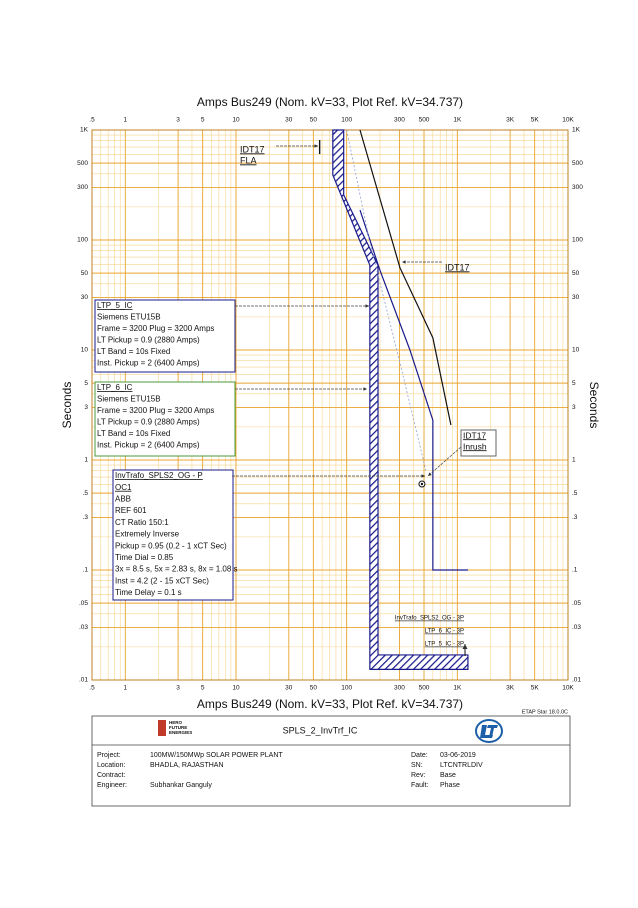  Describe the element at coordinates (176, 722) in the screenshot. I see `company-name: HERO` at that location.